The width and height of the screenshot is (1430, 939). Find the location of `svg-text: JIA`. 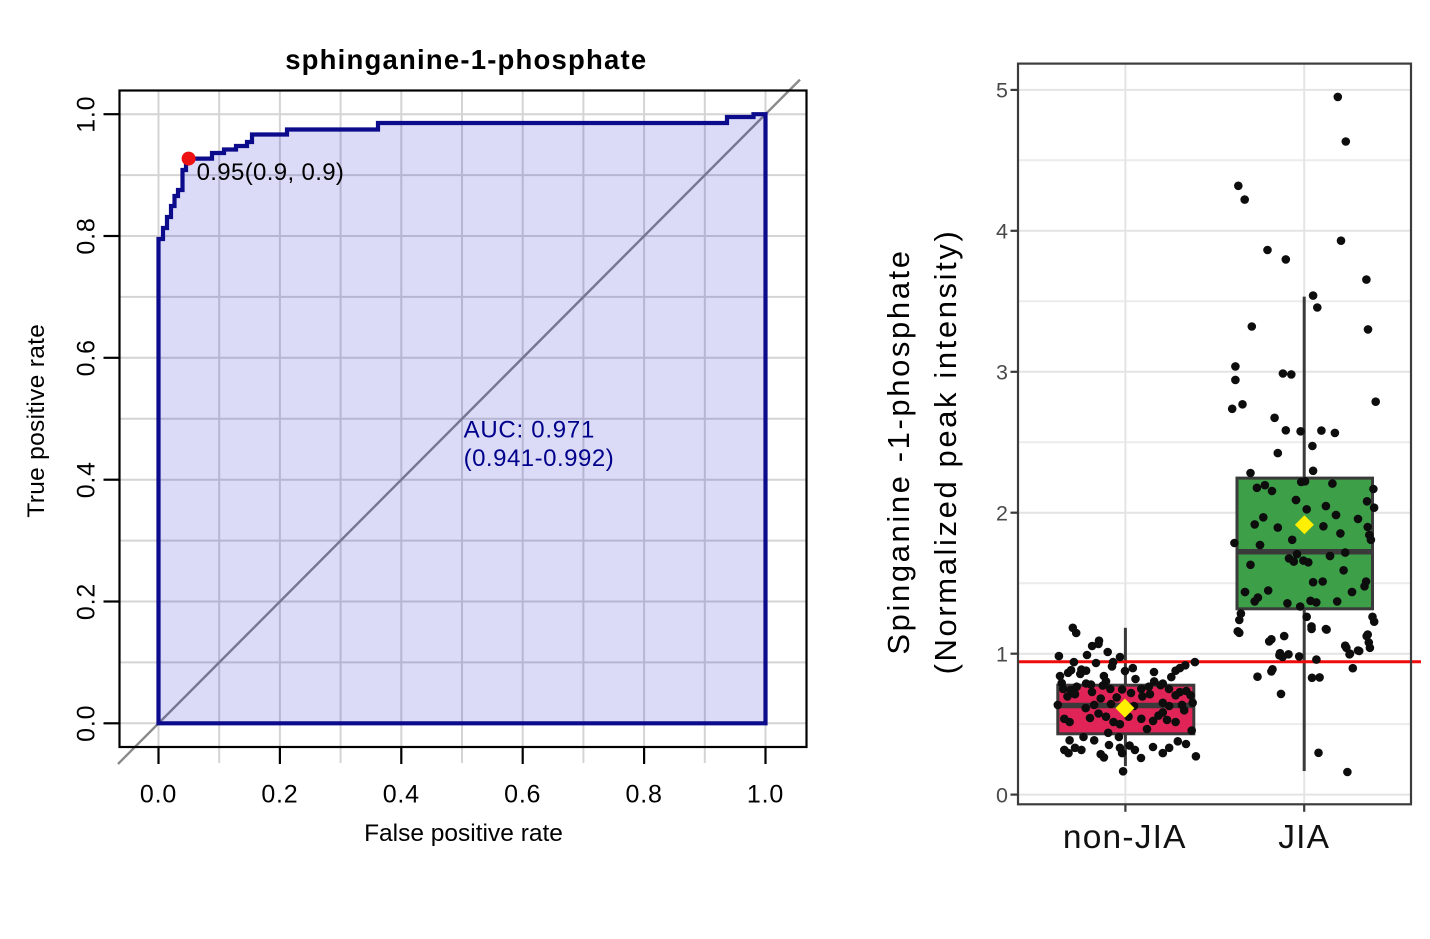

svg-text: JIA is located at coordinates (1304, 837).